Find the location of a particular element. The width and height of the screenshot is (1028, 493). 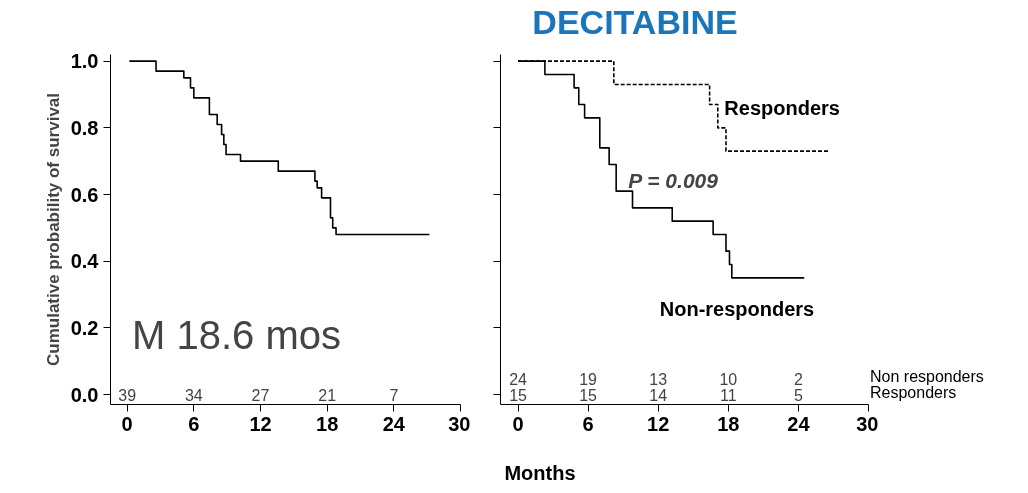

y-tick-label: 0.4 is located at coordinates (85, 261).